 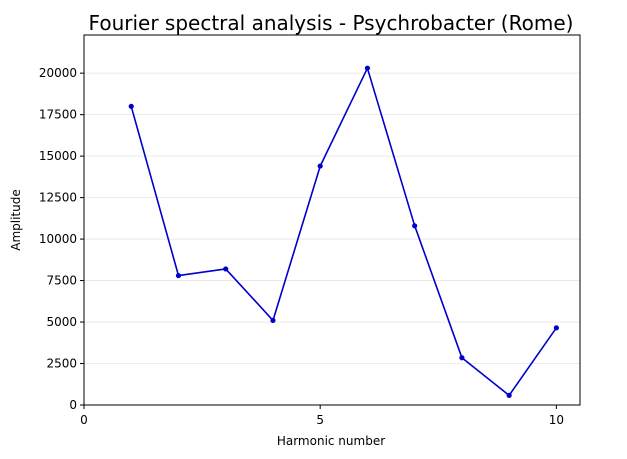 What do you see at coordinates (61, 364) in the screenshot?
I see `y-tick-label: 2500` at bounding box center [61, 364].